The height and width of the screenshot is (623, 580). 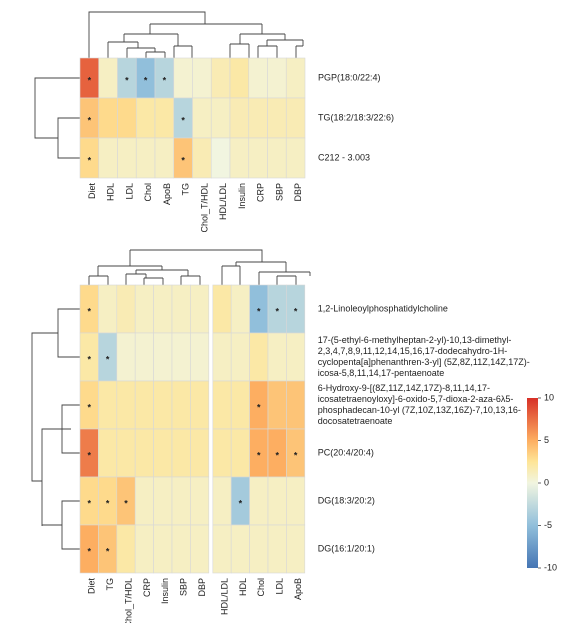 What do you see at coordinates (356, 117) in the screenshot?
I see `row-label: TG(18:2/18:3/22:6)` at bounding box center [356, 117].